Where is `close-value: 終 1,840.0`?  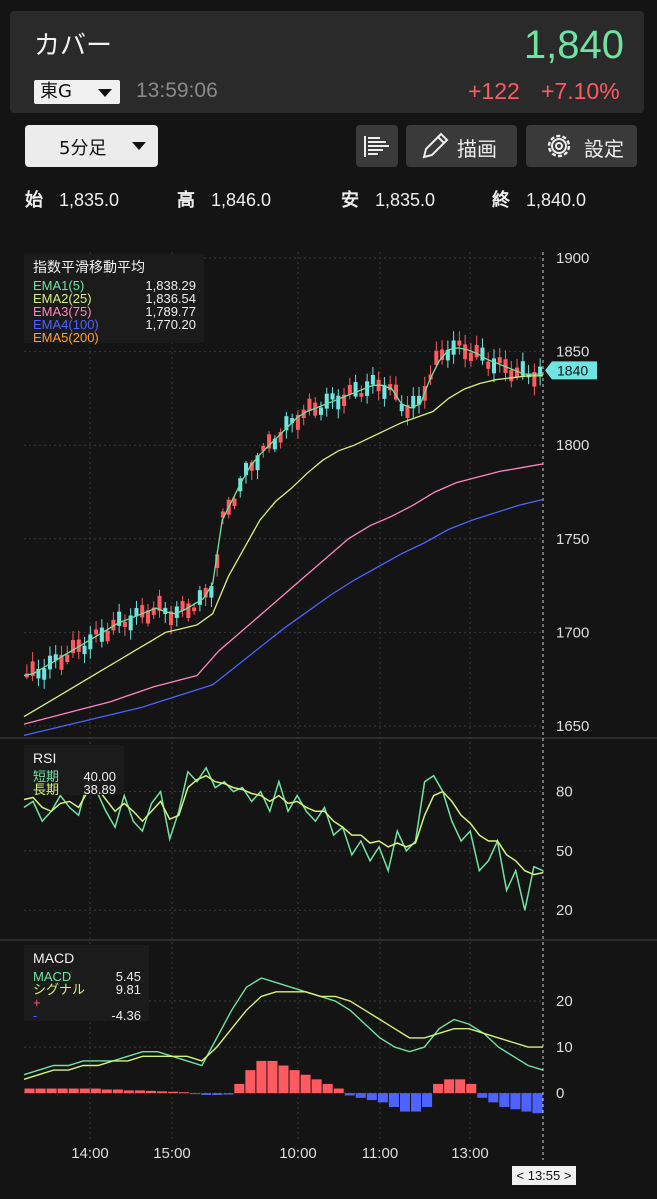
close-value: 終 1,840.0 is located at coordinates (539, 200).